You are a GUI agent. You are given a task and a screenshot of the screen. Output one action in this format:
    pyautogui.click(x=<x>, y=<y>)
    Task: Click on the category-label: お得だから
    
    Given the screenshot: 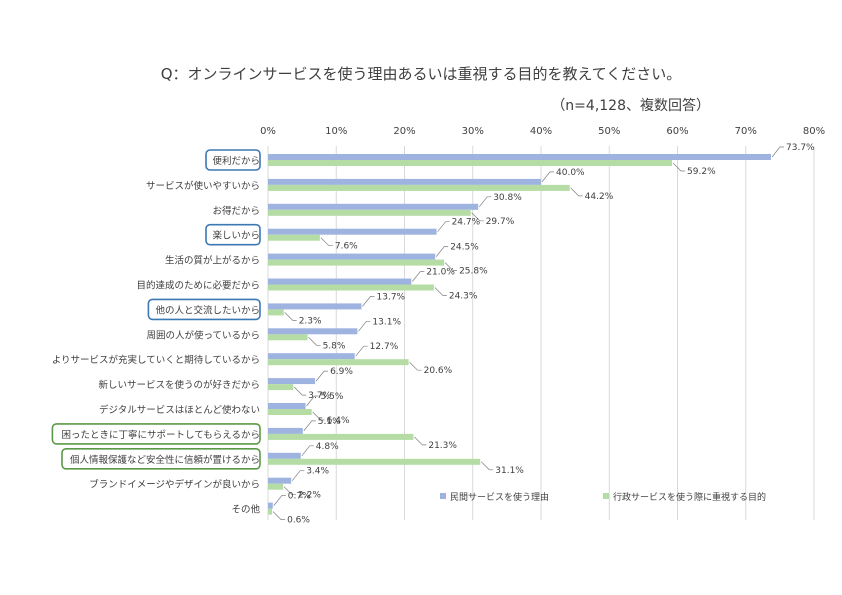 What is the action you would take?
    pyautogui.click(x=236, y=211)
    